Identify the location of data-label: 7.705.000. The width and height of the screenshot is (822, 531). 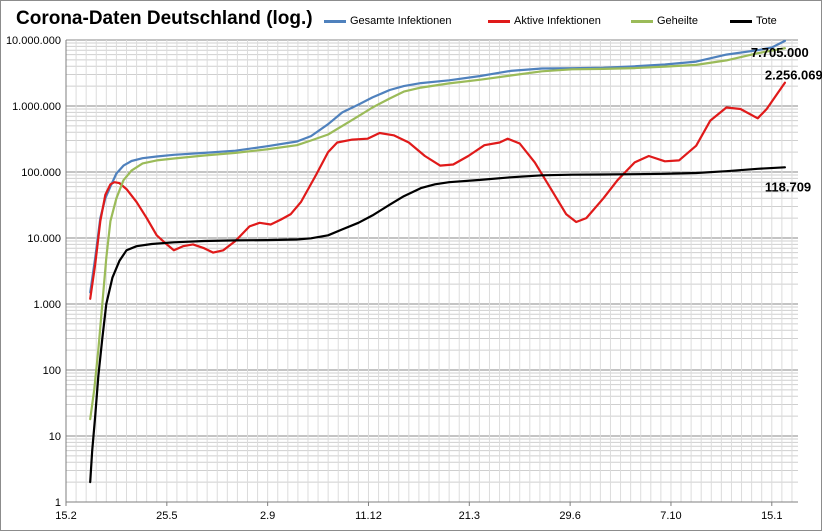
(780, 52).